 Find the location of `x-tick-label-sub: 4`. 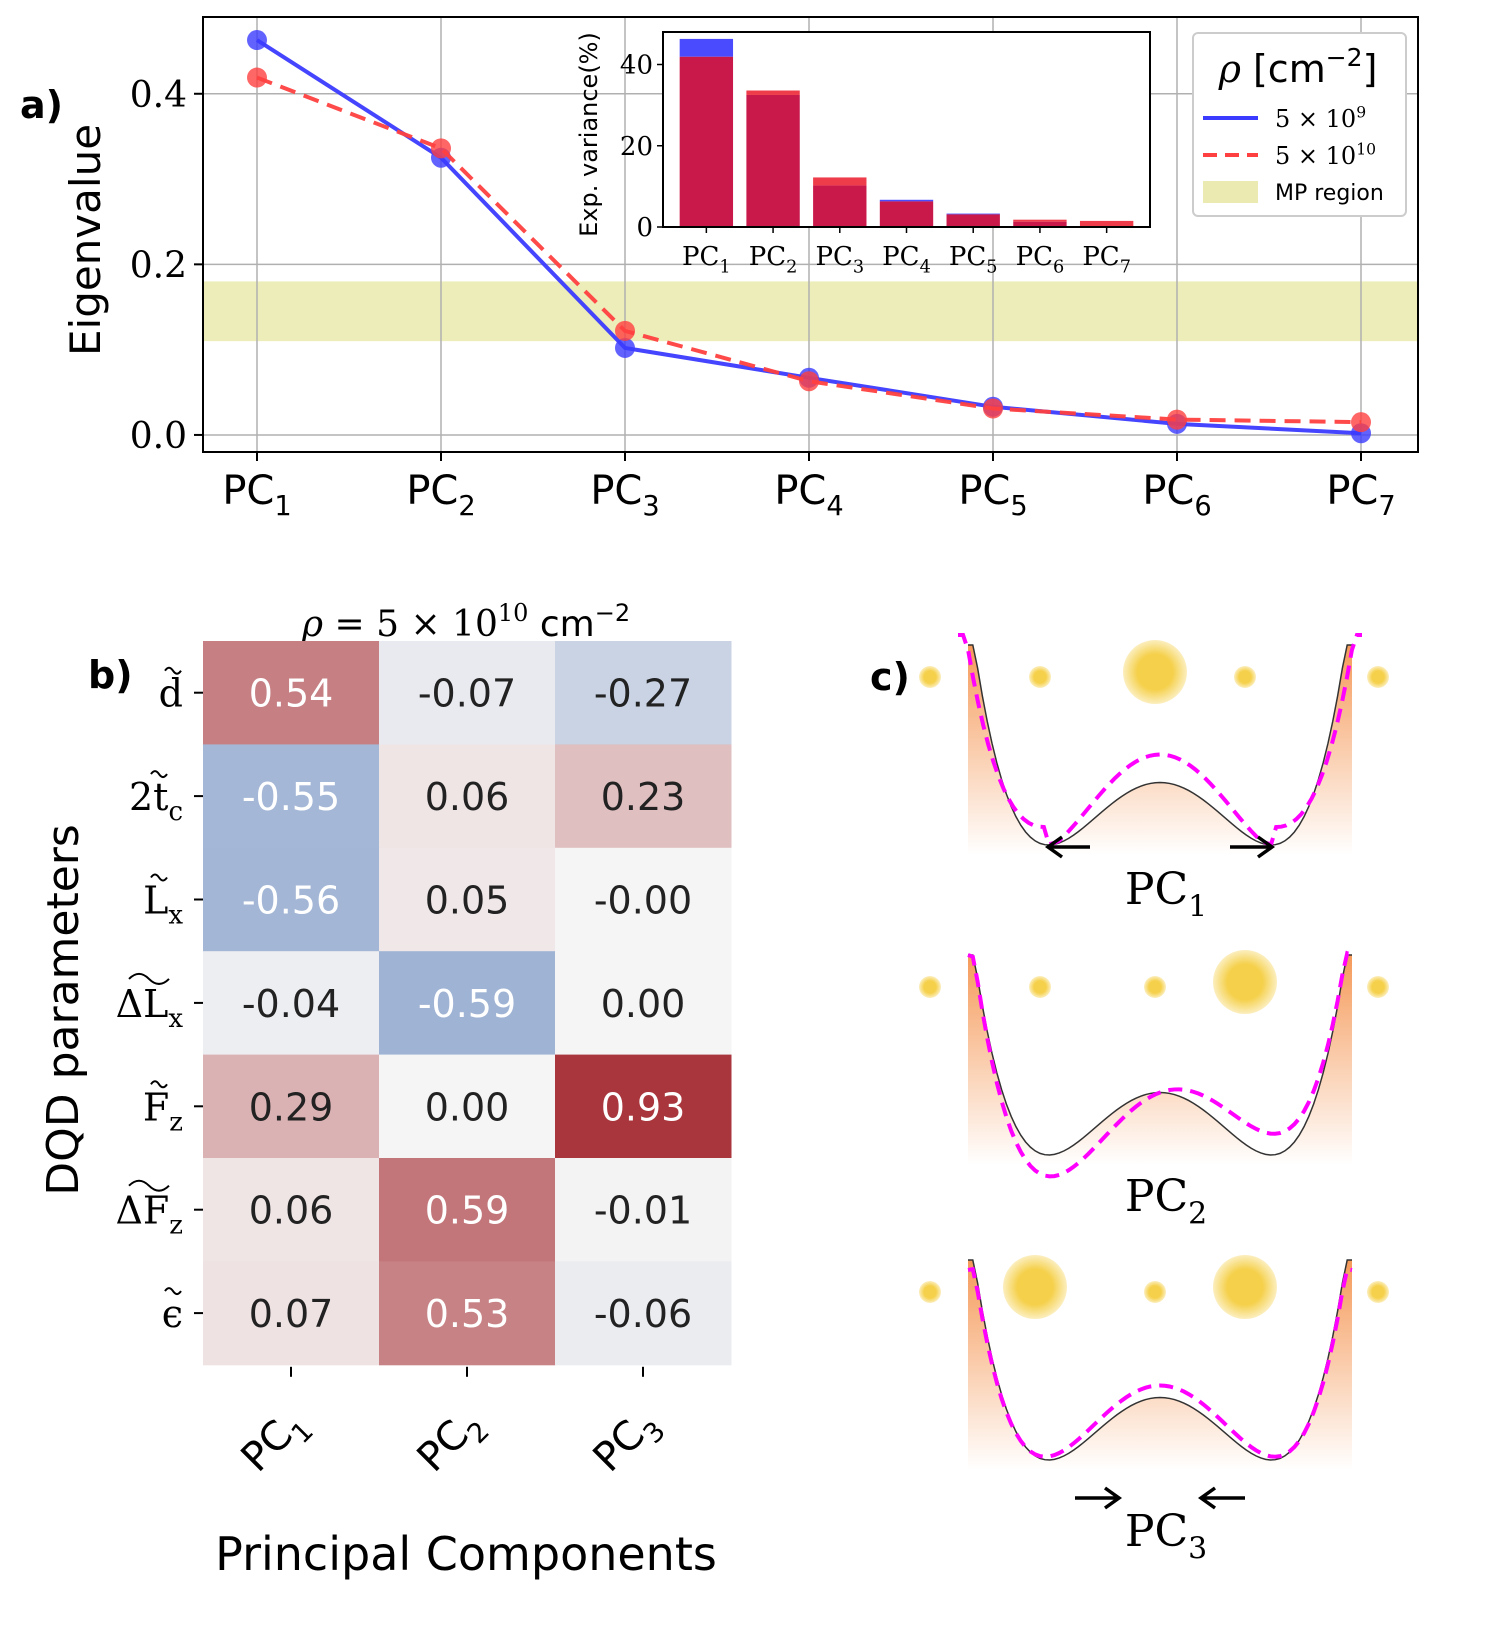

x-tick-label-sub: 4 is located at coordinates (834, 506).